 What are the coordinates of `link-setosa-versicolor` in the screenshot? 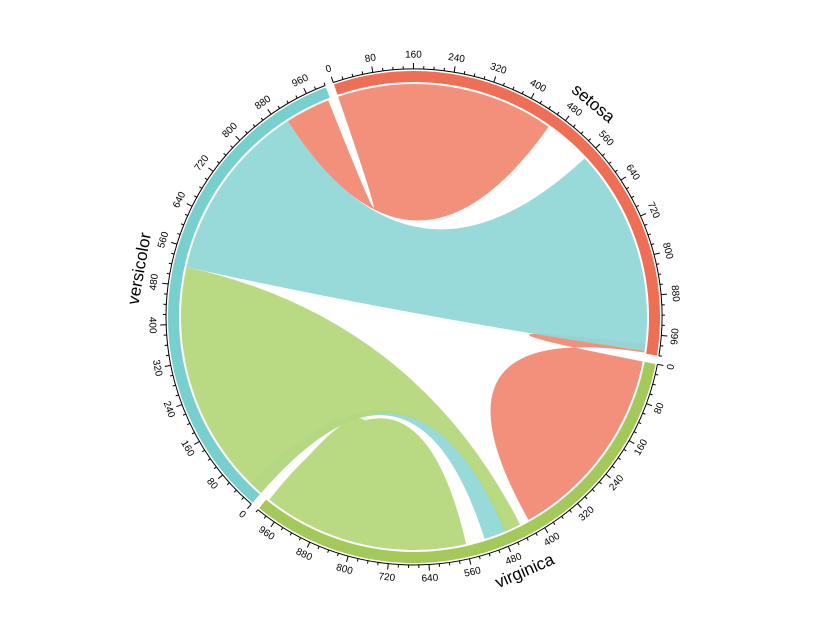 It's located at (418, 152).